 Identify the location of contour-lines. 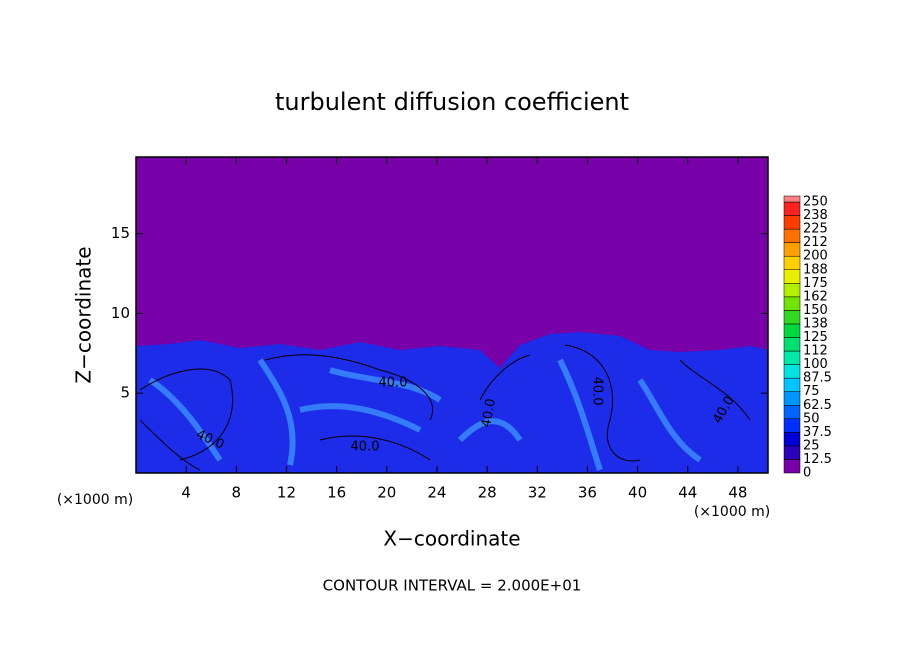
(445, 407).